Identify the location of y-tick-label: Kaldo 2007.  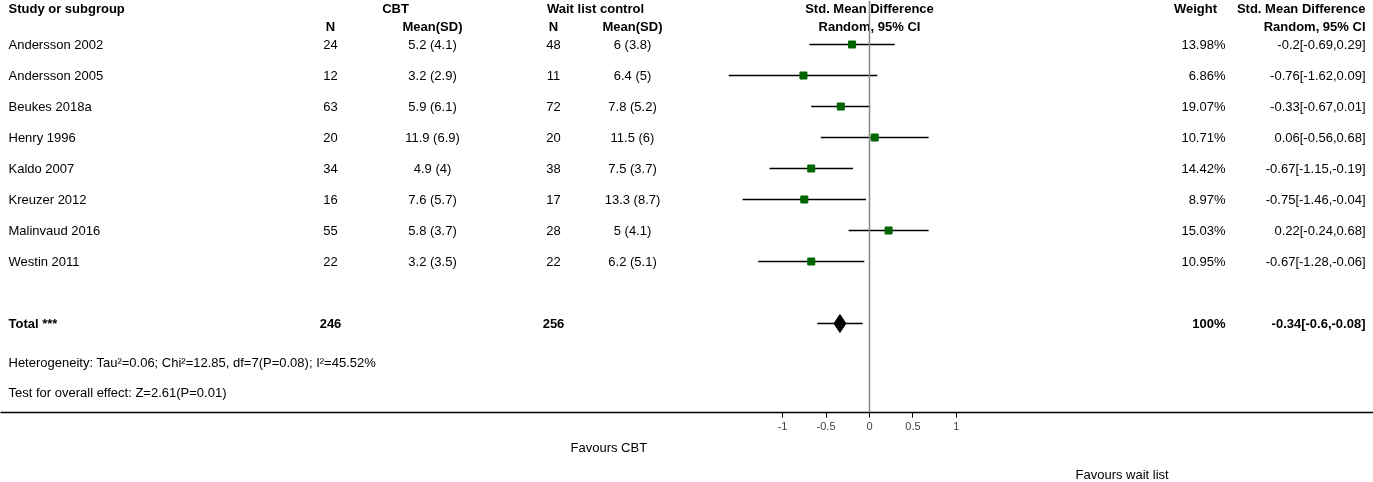
(41, 168).